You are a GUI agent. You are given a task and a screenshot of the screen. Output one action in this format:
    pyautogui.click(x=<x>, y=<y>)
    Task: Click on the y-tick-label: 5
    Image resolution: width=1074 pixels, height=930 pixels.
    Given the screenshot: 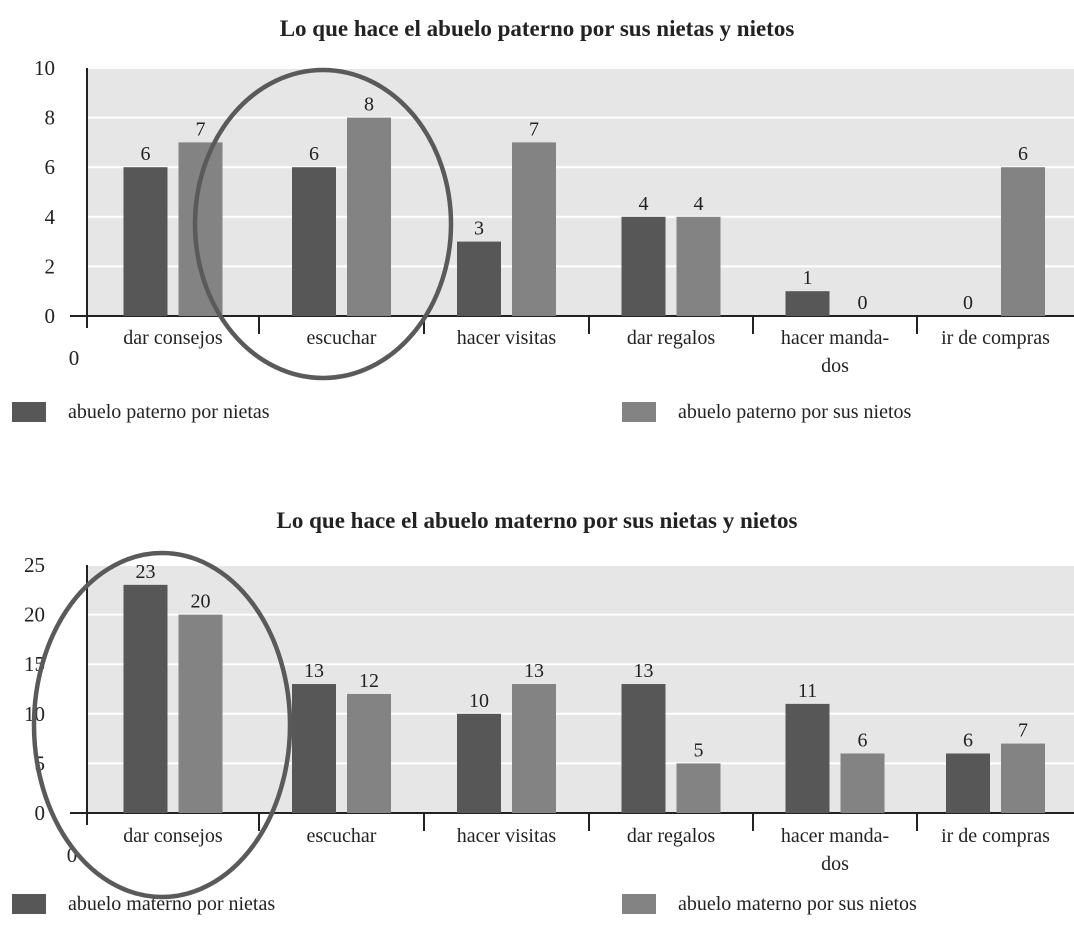 What is the action you would take?
    pyautogui.click(x=40, y=763)
    